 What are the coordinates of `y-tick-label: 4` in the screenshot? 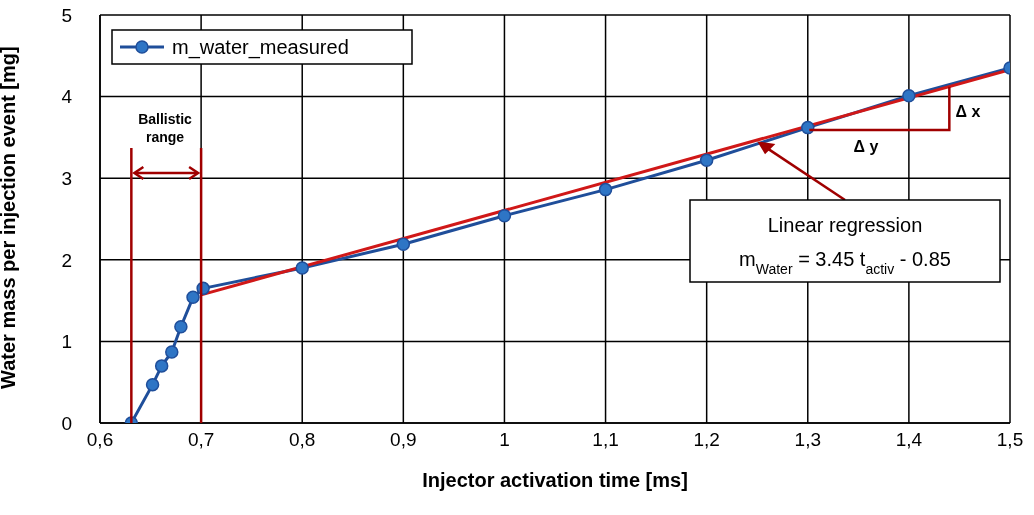 It's located at (67, 97).